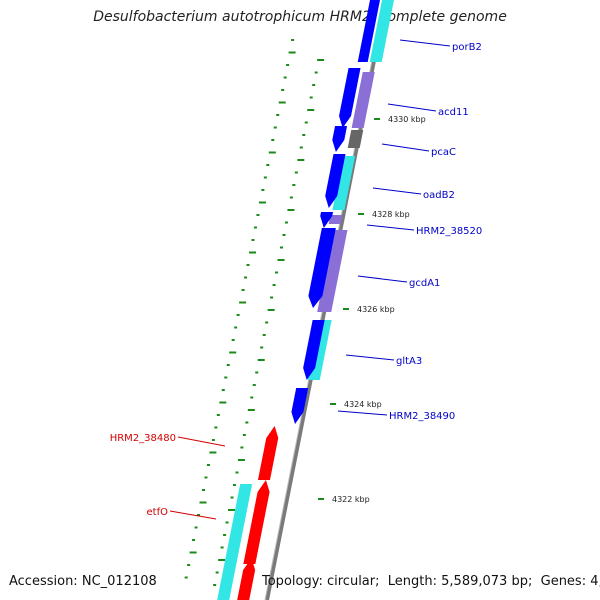  Describe the element at coordinates (422, 416) in the screenshot. I see `gene-label: HRM2_38490` at that location.